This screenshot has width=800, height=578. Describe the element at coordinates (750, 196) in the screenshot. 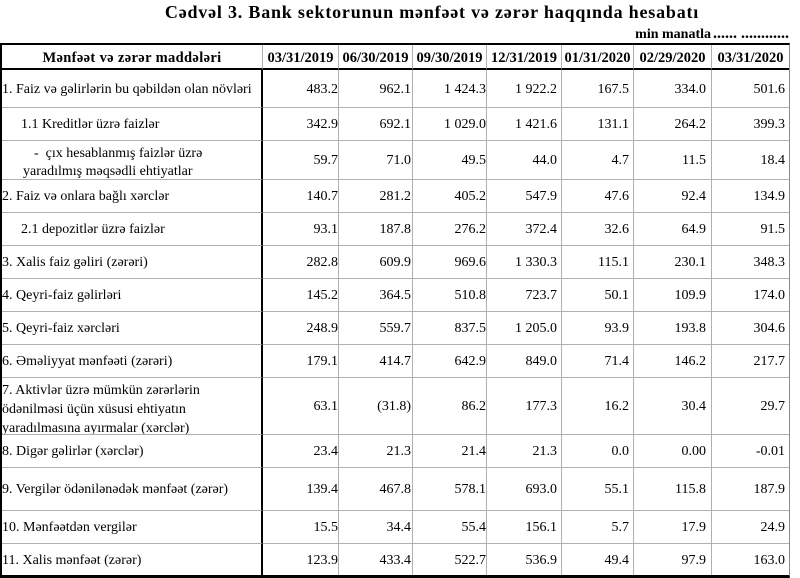

I see `value-cell: 134.9` at that location.